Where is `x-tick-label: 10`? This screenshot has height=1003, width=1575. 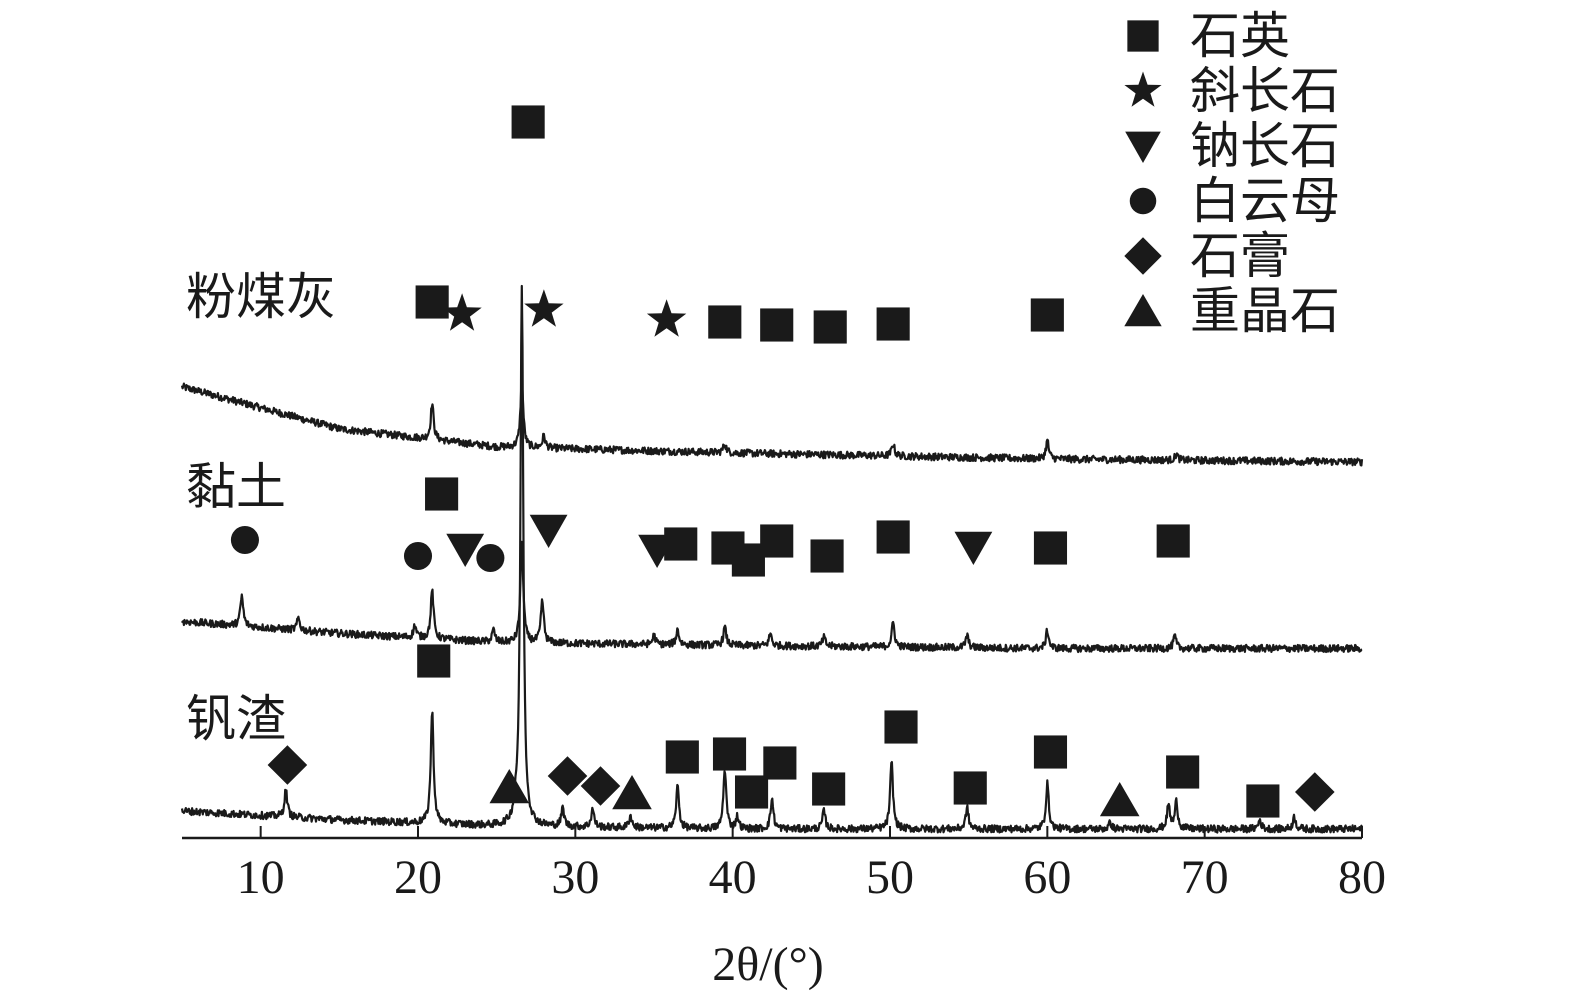 x-tick-label: 10 is located at coordinates (261, 877).